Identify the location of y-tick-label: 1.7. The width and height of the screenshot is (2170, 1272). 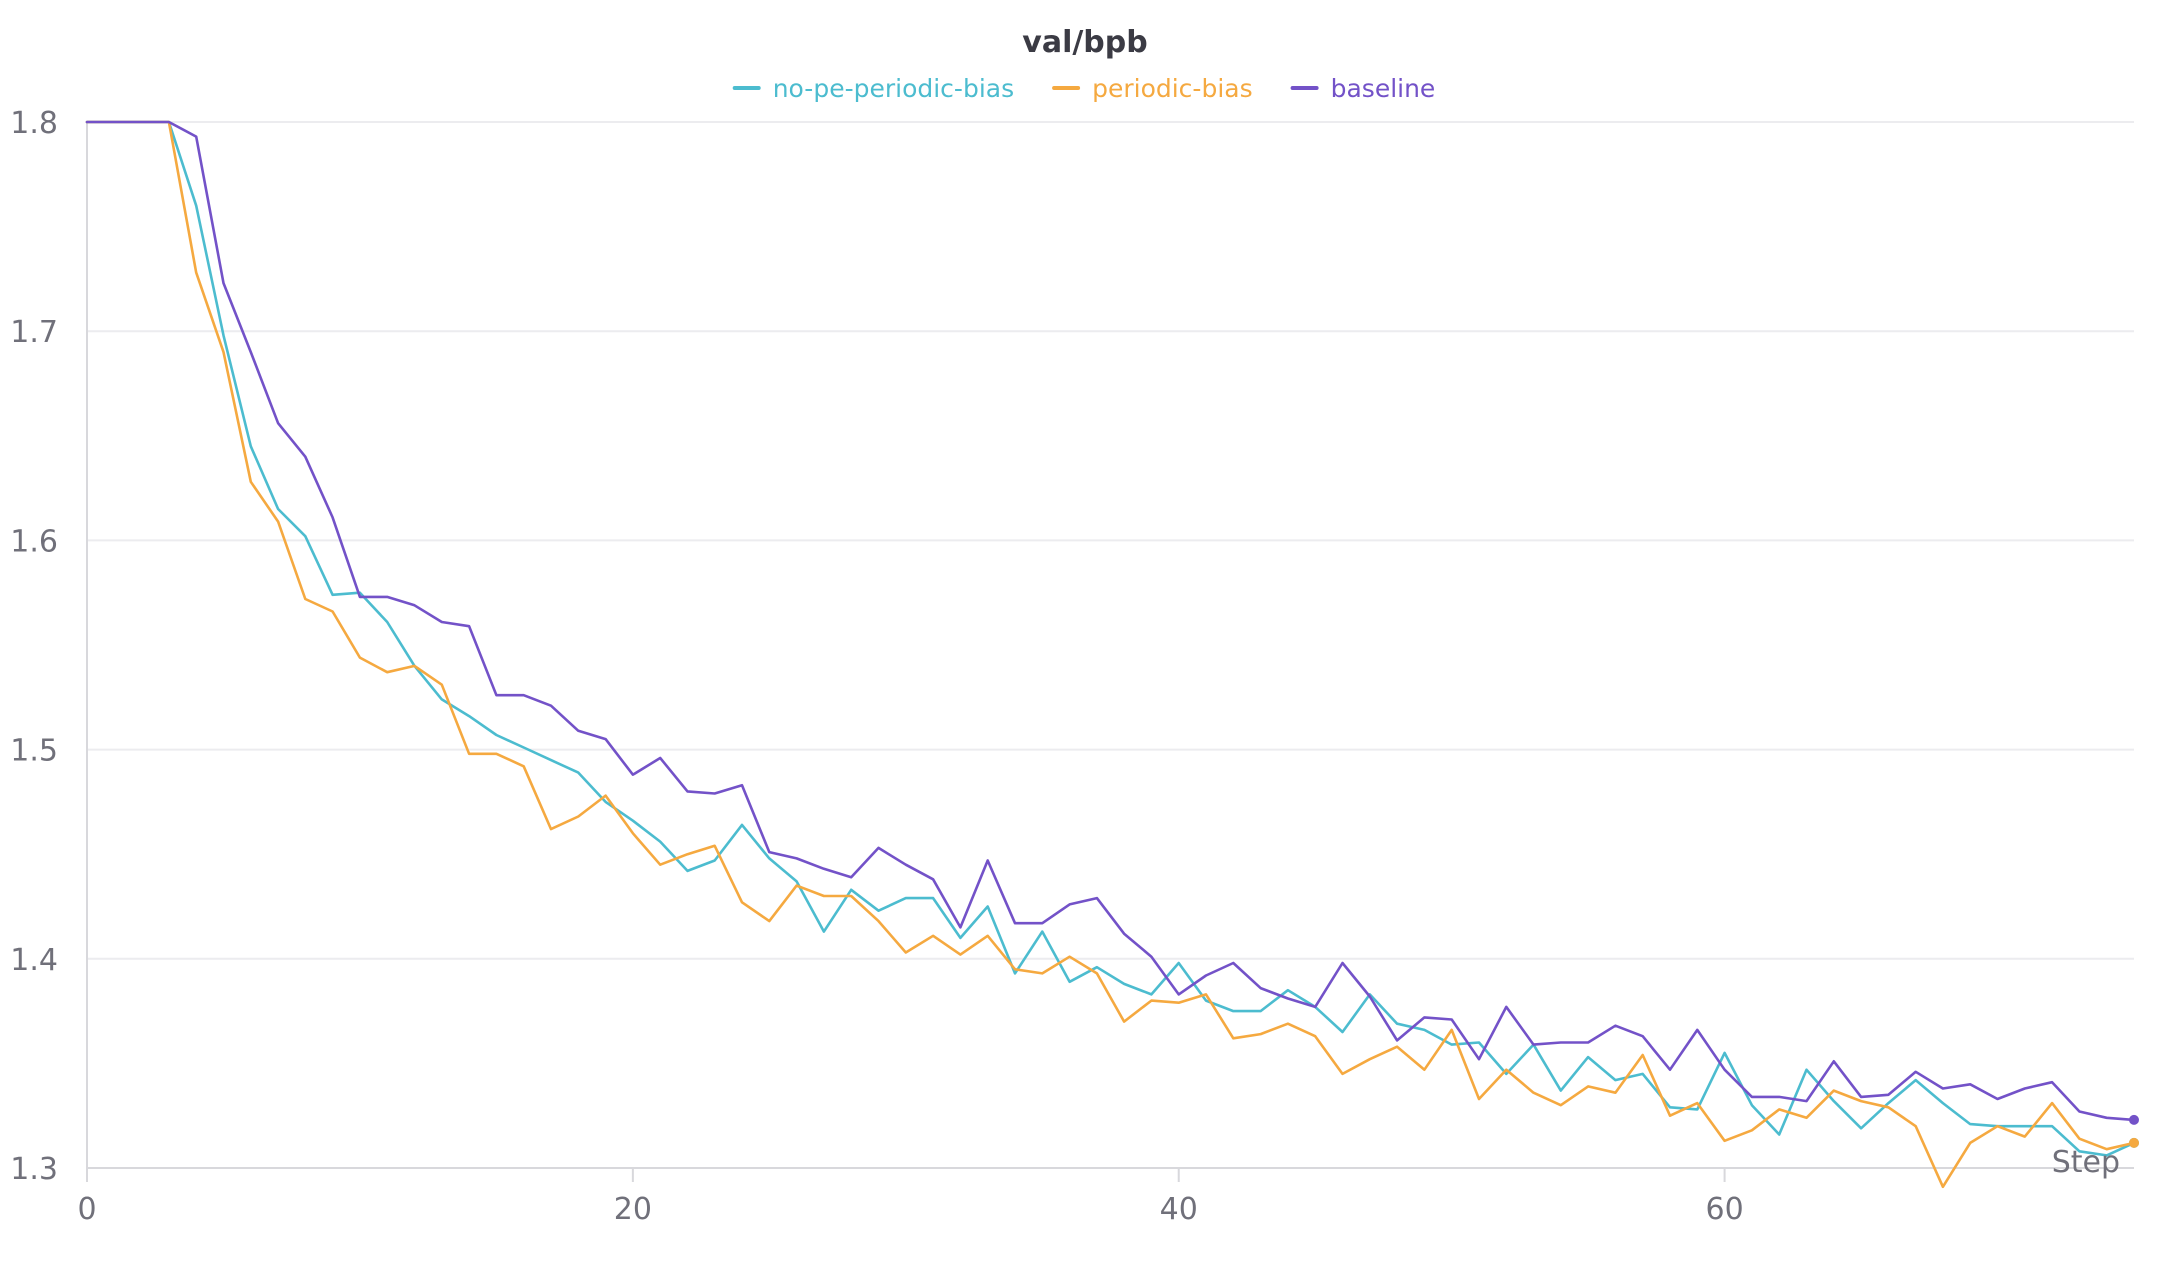
(34, 332).